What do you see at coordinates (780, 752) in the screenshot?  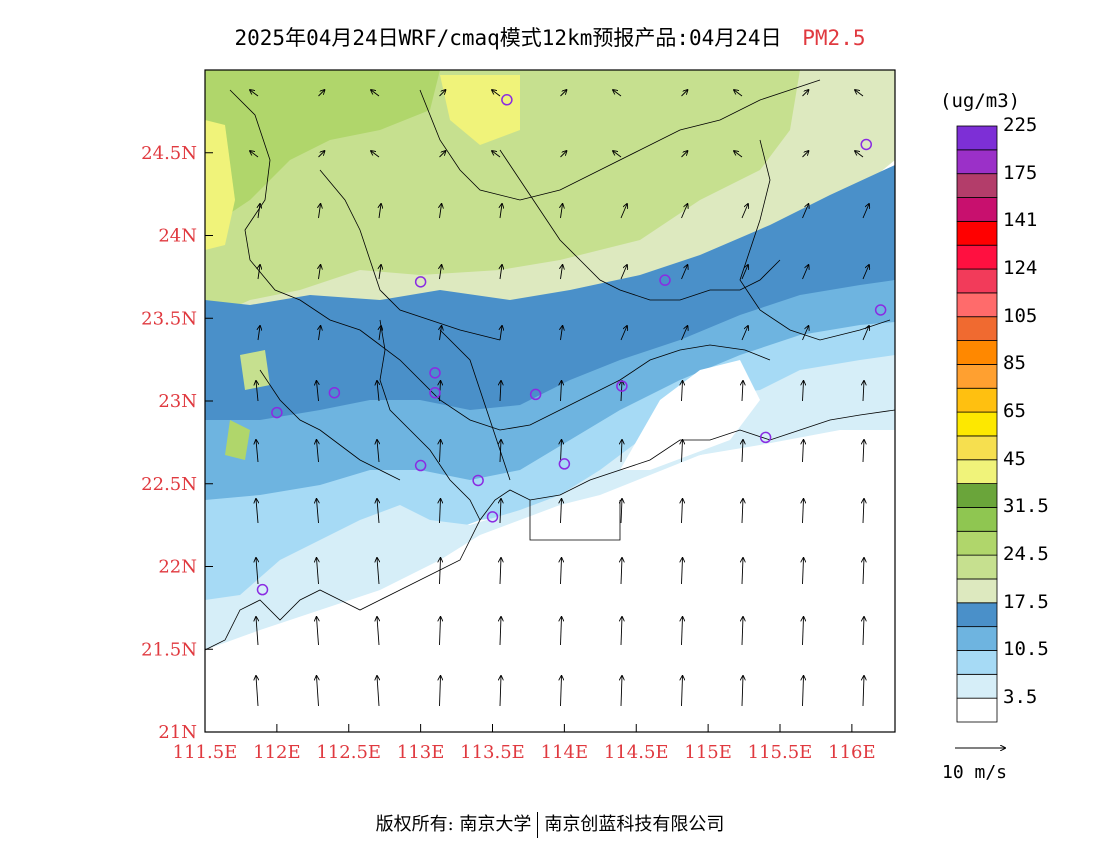 I see `lon-label: 115.5E` at bounding box center [780, 752].